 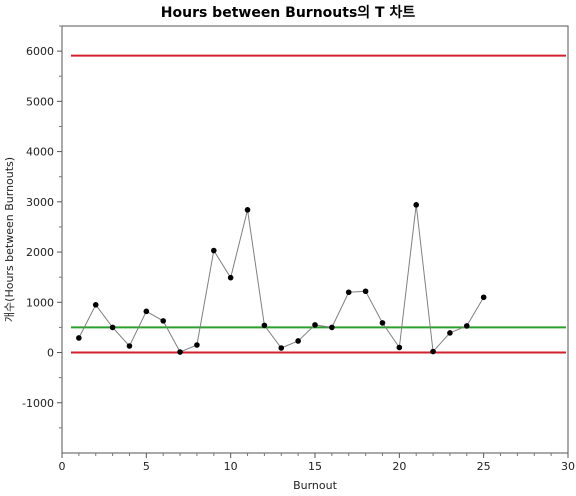 I want to click on y-axis-label: 개수(Hours between Burnouts), so click(x=9, y=239).